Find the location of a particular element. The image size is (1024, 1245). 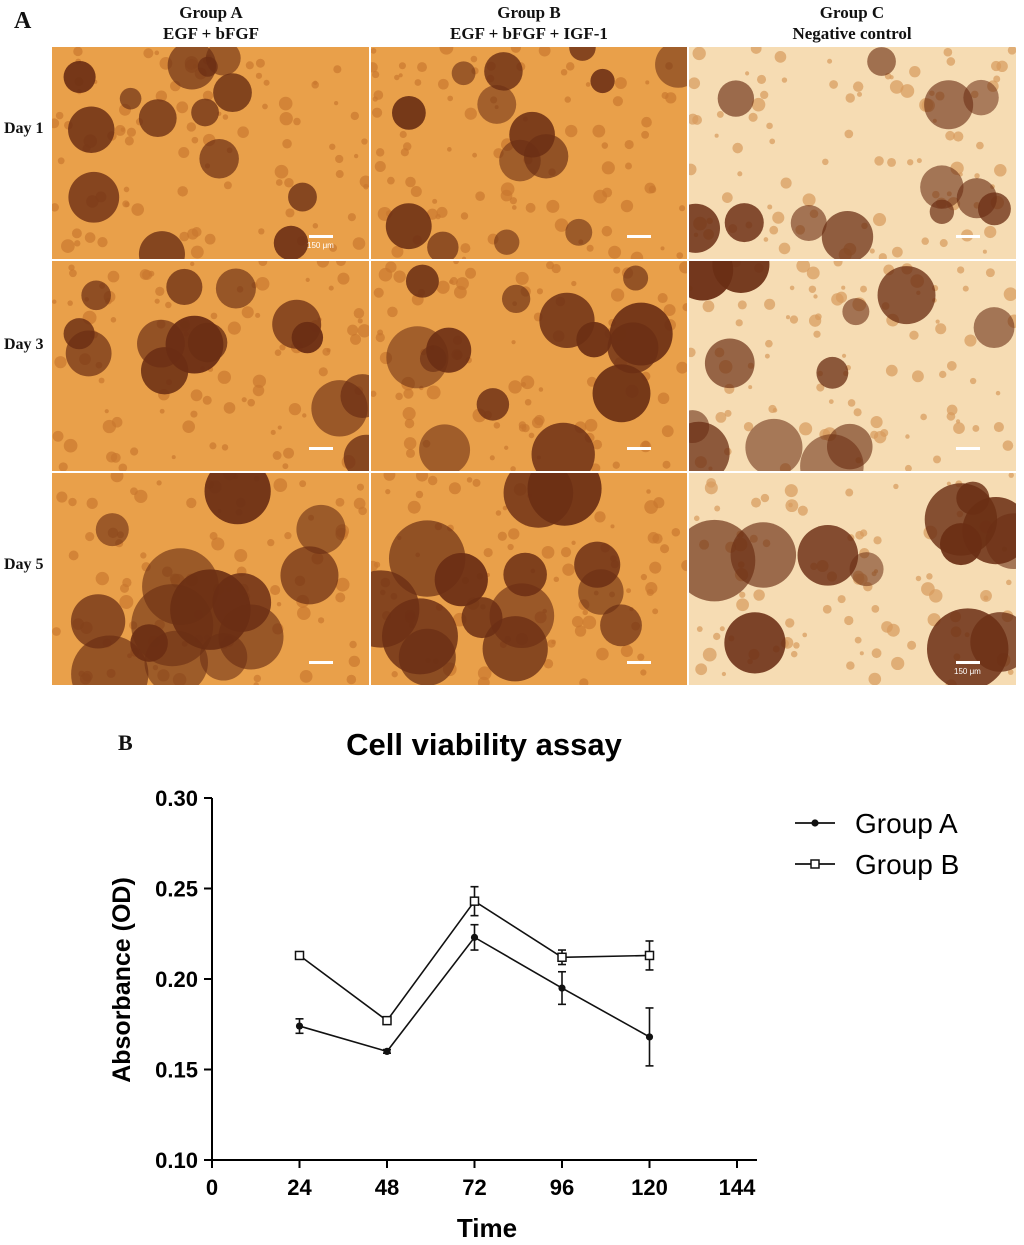

legend-label-group-a: Group A is located at coordinates (906, 823).